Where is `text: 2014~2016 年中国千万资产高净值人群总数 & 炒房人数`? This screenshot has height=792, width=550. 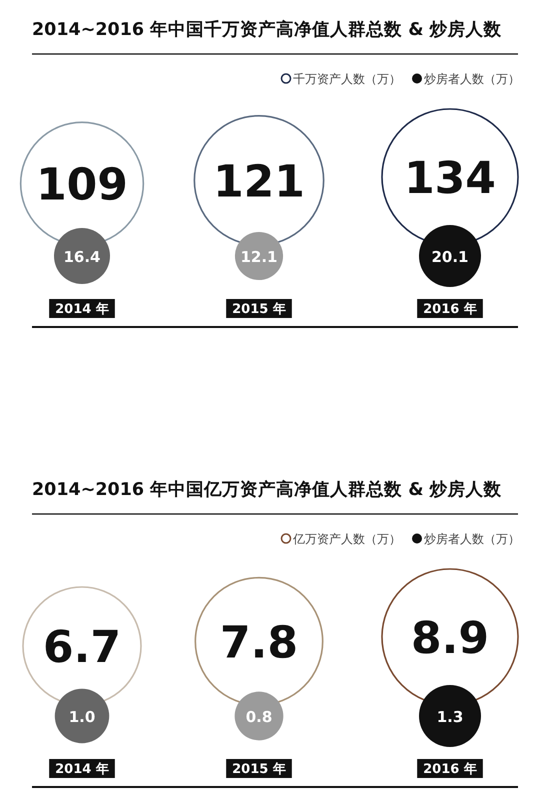 text: 2014~2016 年中国千万资产高净值人群总数 & 炒房人数 is located at coordinates (267, 29).